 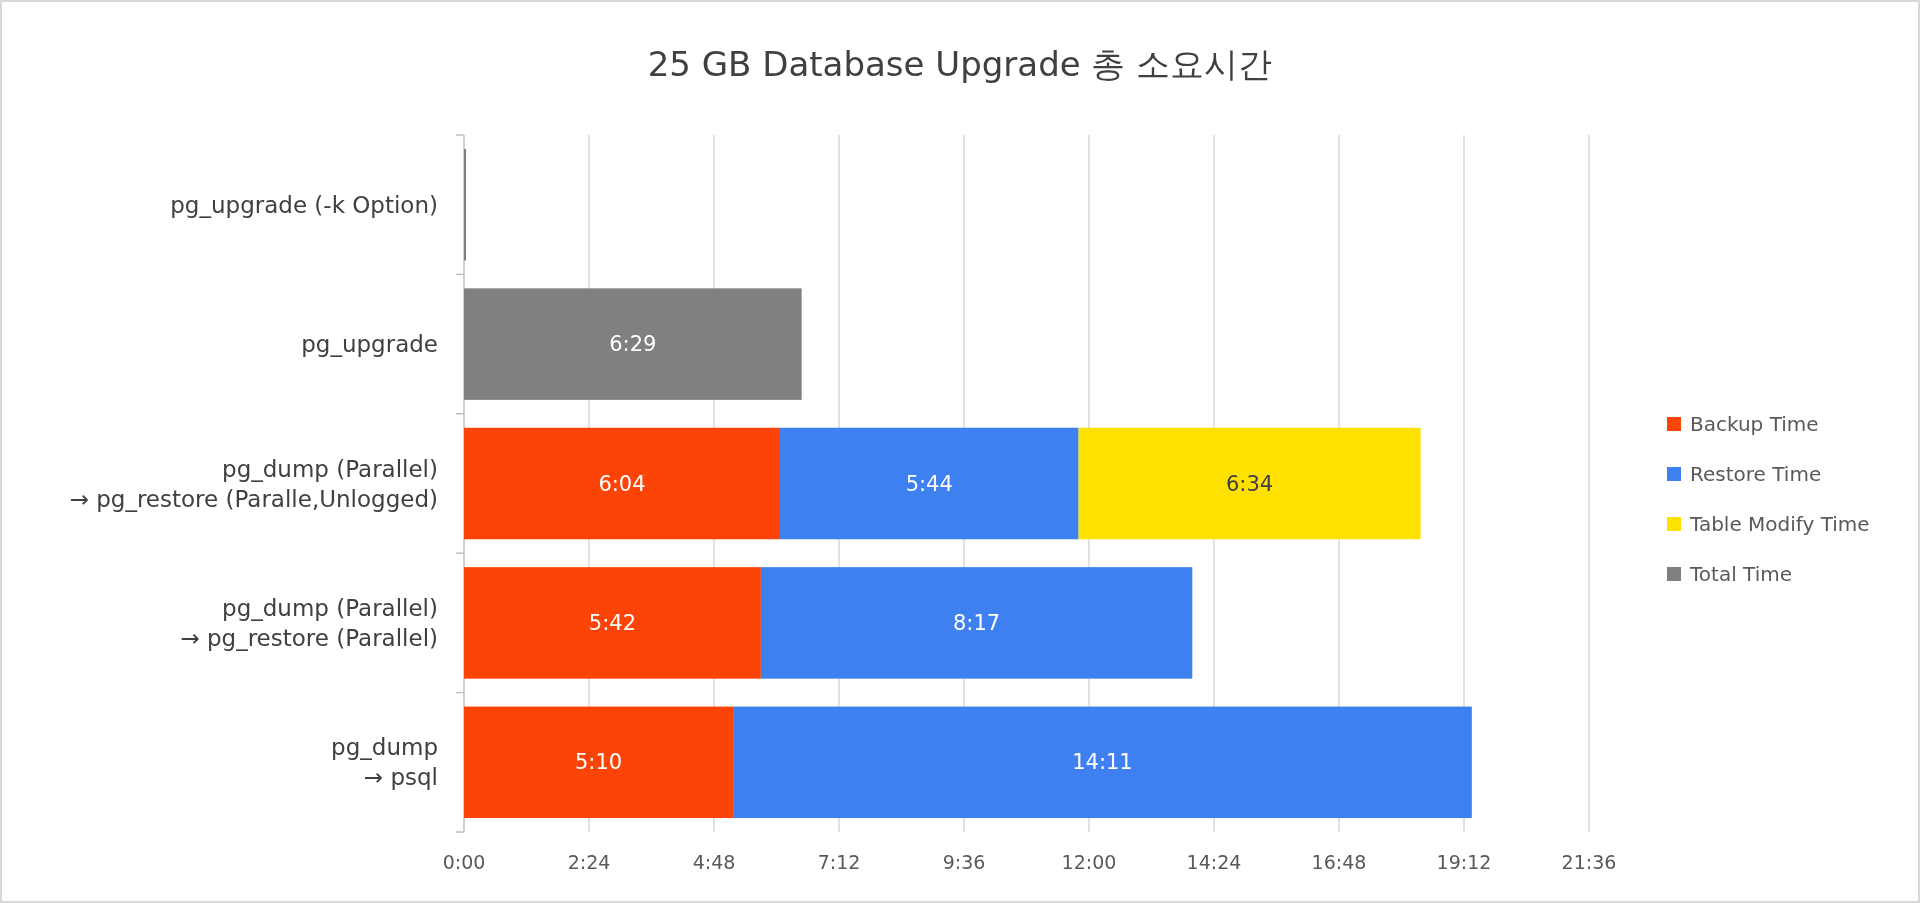 I want to click on data-label: 5:44, so click(x=929, y=483).